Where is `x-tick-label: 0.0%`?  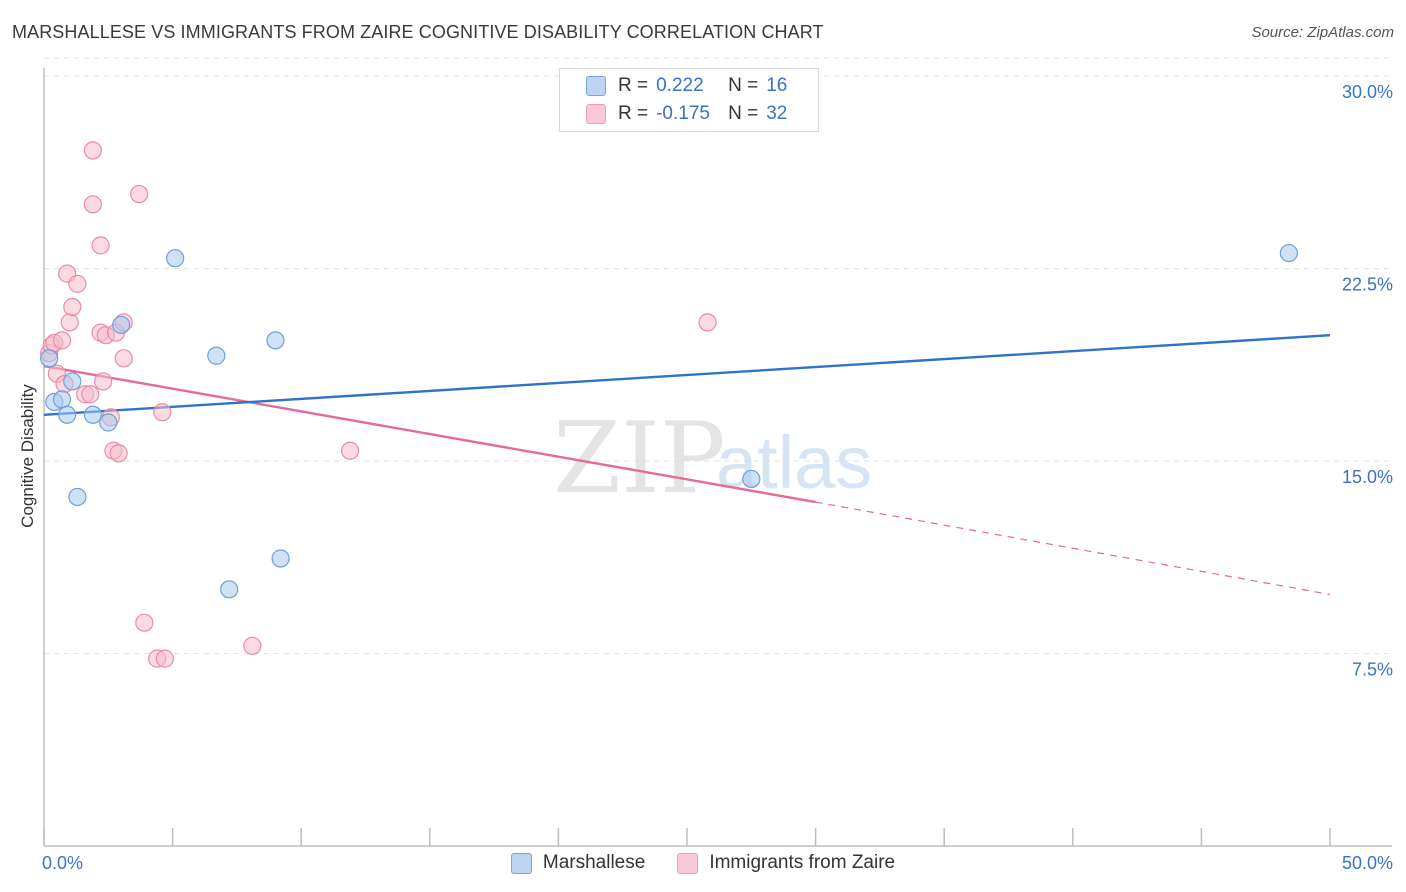
x-tick-label: 0.0% is located at coordinates (62, 863).